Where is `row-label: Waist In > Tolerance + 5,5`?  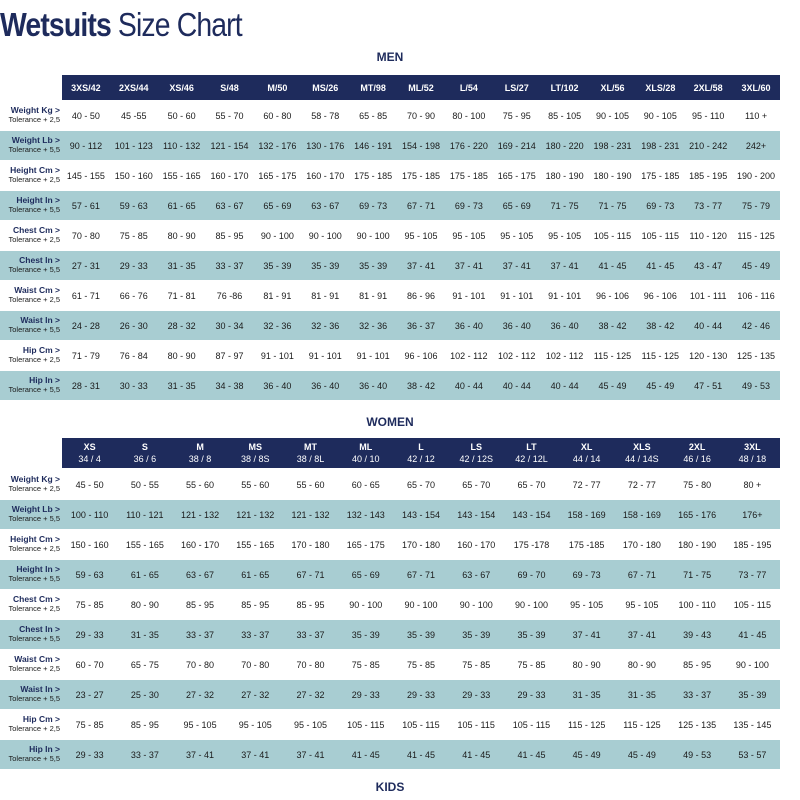
row-label: Waist In > Tolerance + 5,5 is located at coordinates (30, 694).